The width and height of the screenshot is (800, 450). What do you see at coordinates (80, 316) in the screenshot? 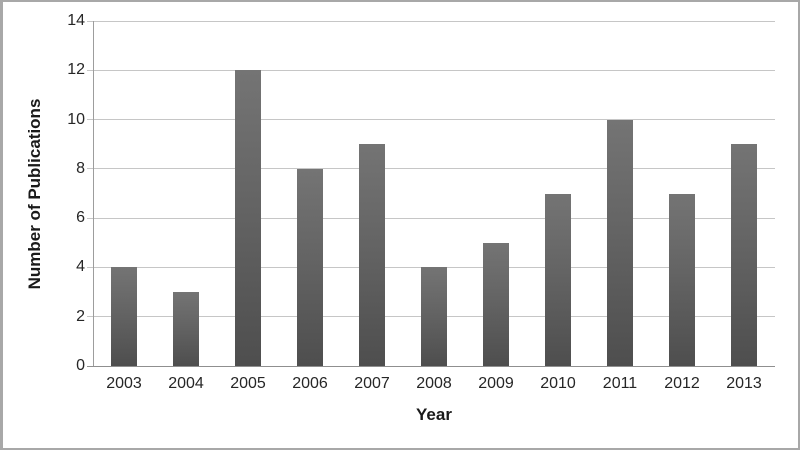
I see `y-tick-label: 2` at bounding box center [80, 316].